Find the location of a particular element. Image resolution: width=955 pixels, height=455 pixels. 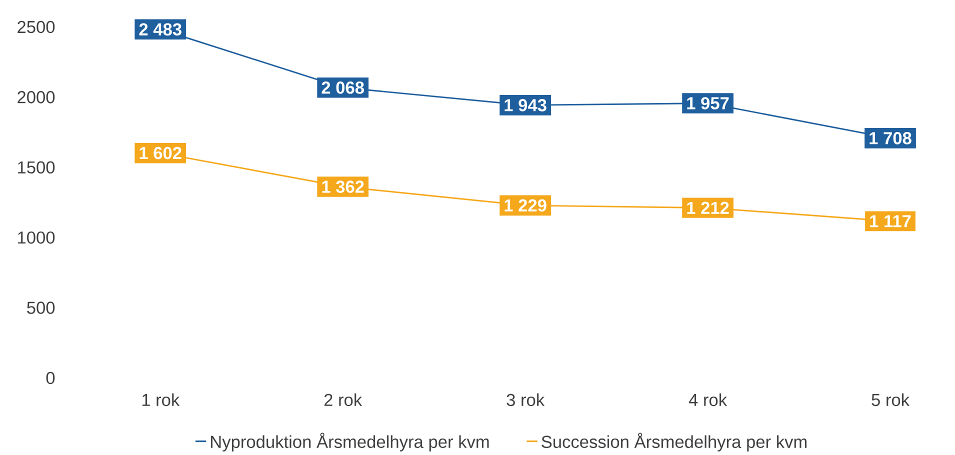

y-tick-label: 1000 is located at coordinates (36, 237).